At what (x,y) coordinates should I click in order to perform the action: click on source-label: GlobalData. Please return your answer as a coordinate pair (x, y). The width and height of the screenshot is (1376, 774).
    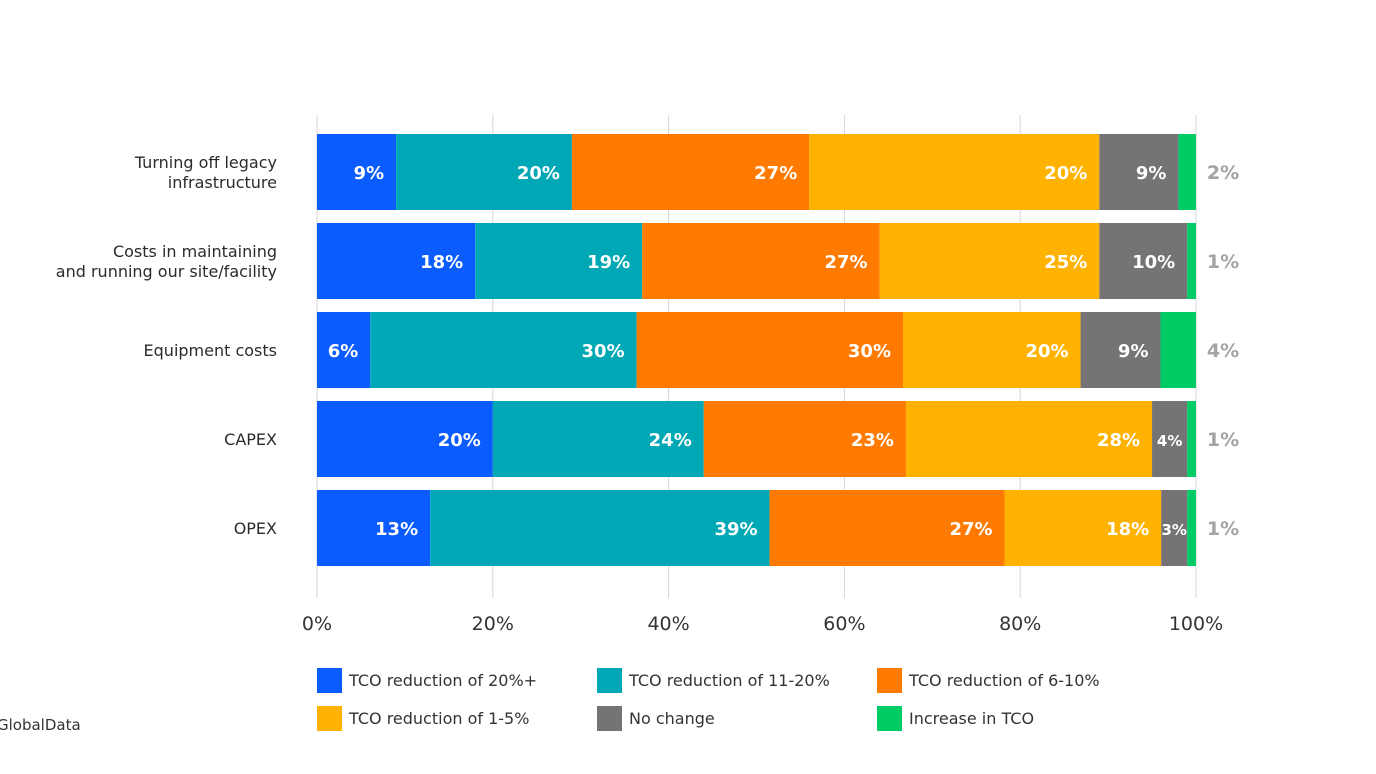
    Looking at the image, I should click on (40, 725).